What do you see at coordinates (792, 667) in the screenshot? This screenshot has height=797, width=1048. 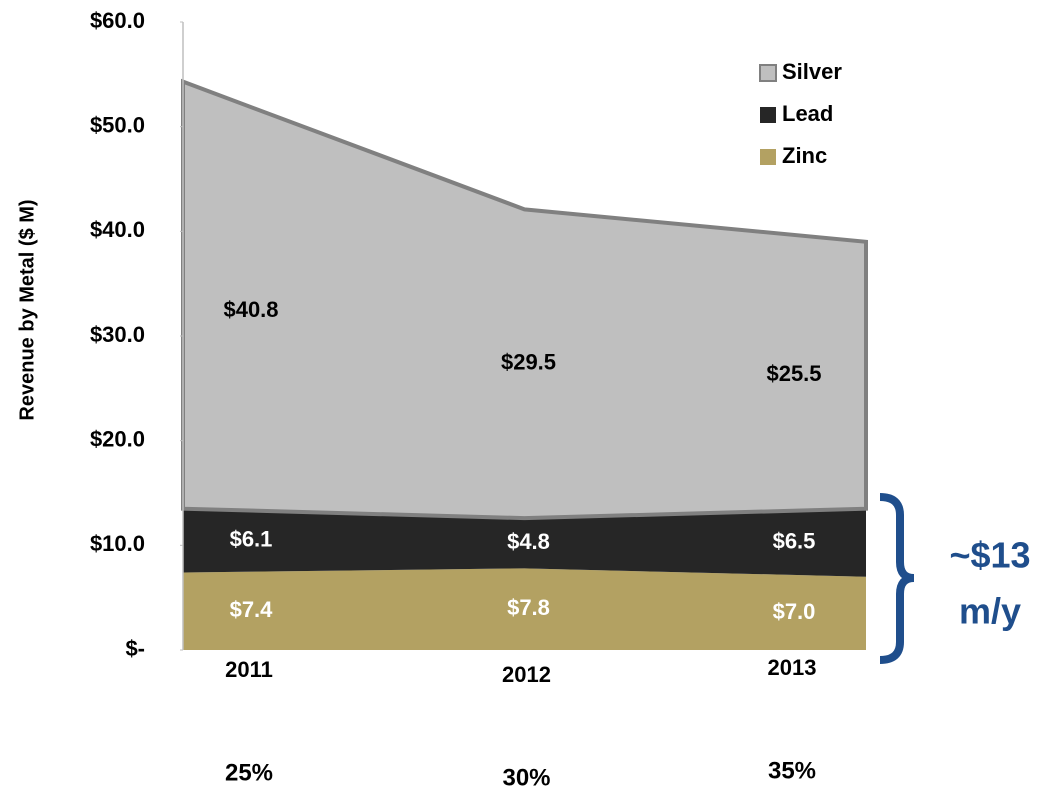 I see `x-tick-label: 2013` at bounding box center [792, 667].